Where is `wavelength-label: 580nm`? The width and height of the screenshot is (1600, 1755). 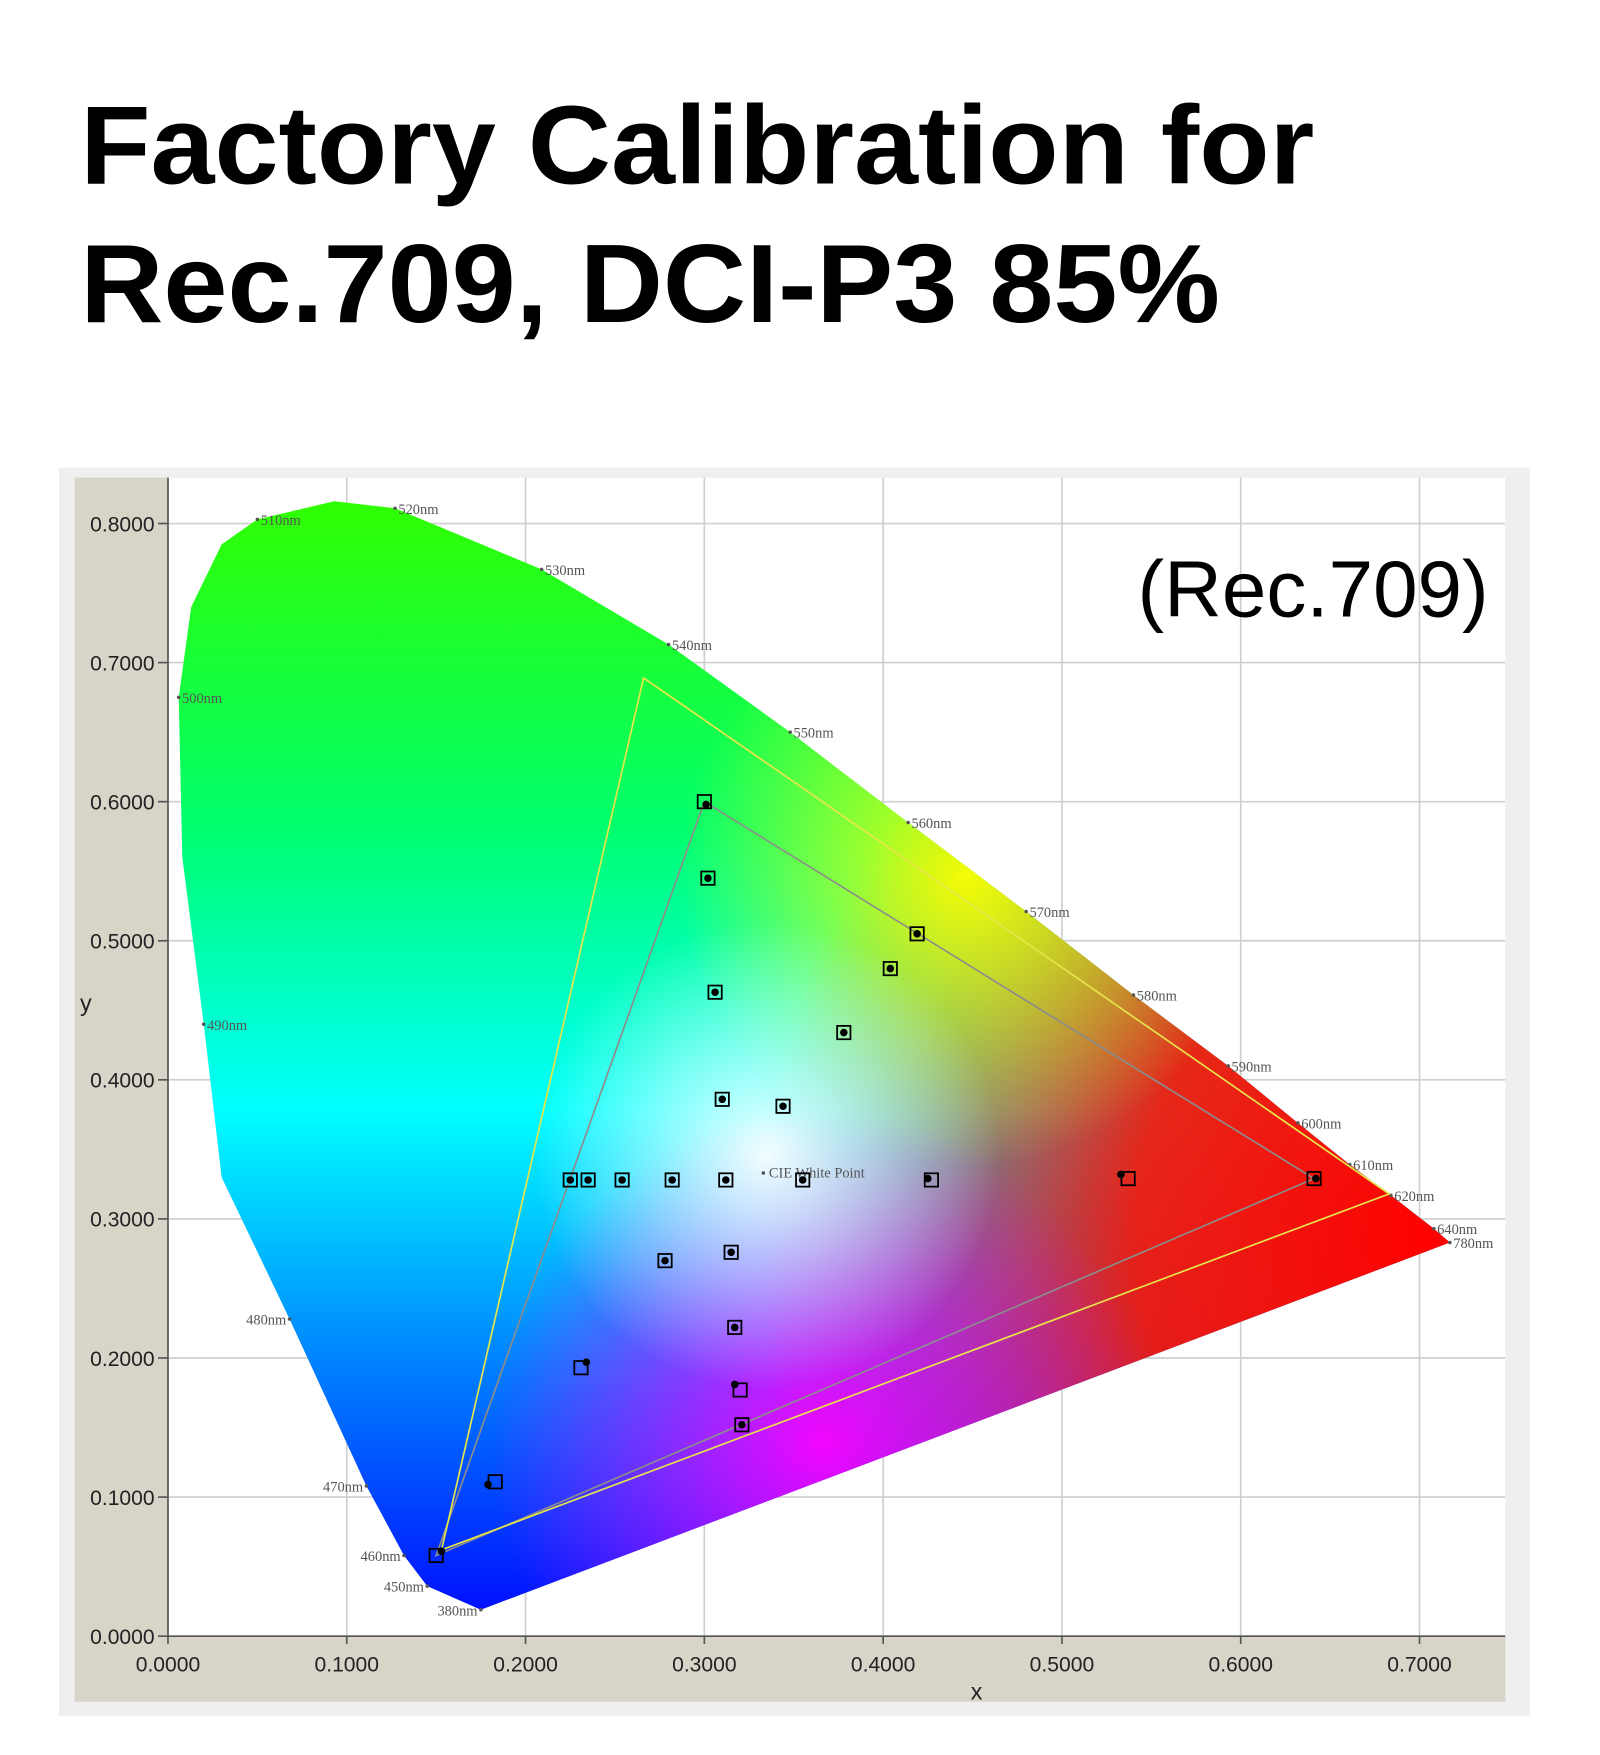 wavelength-label: 580nm is located at coordinates (1157, 997).